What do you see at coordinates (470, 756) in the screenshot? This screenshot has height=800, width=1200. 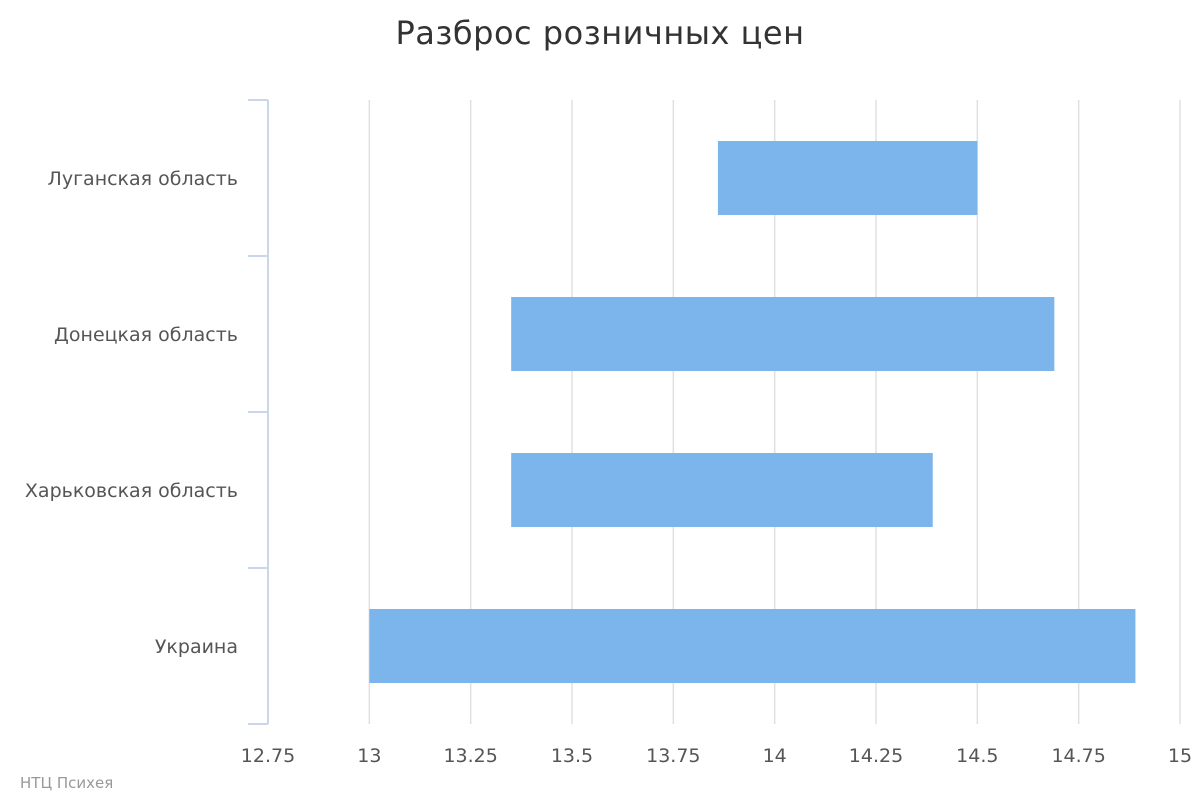 I see `x-tick-label: 13.25` at bounding box center [470, 756].